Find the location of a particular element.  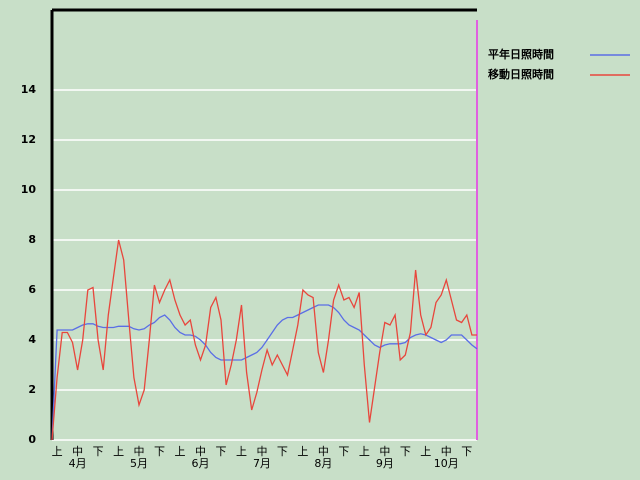

y-tick-label: 8 is located at coordinates (32, 239).